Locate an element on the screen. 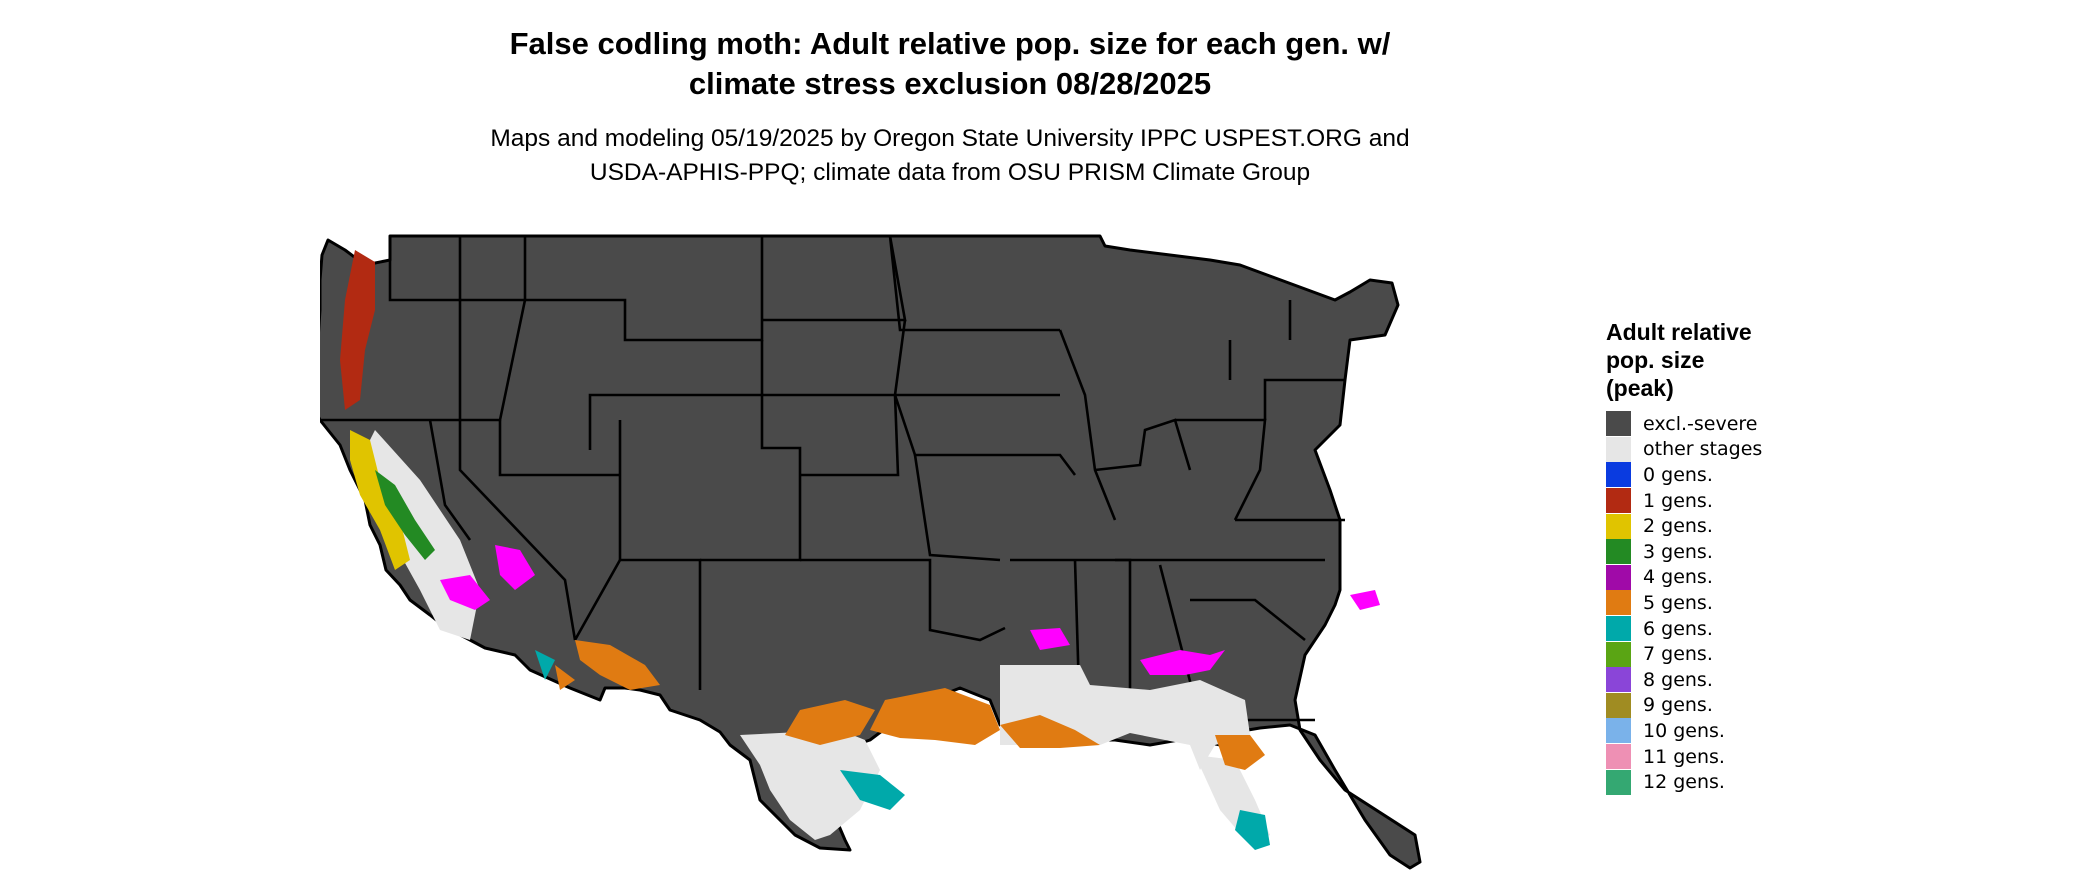 This screenshot has height=892, width=2100. legend-label: other stages is located at coordinates (1703, 449).